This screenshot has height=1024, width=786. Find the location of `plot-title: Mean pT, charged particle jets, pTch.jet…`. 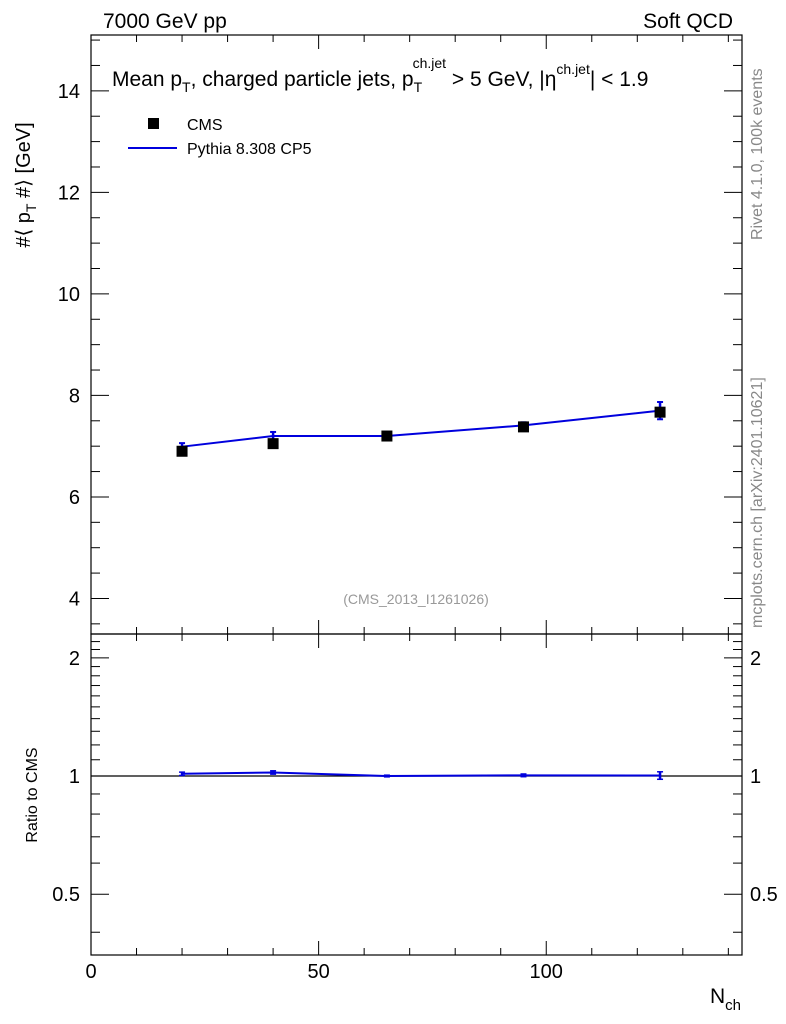

plot-title: Mean pT, charged particle jets, pTch.jet… is located at coordinates (380, 75).